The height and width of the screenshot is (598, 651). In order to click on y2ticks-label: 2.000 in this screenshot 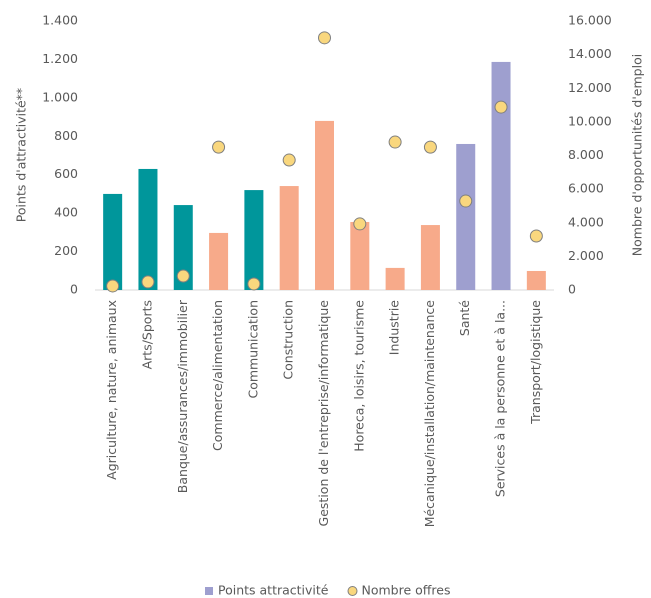, I will do `click(586, 255)`.